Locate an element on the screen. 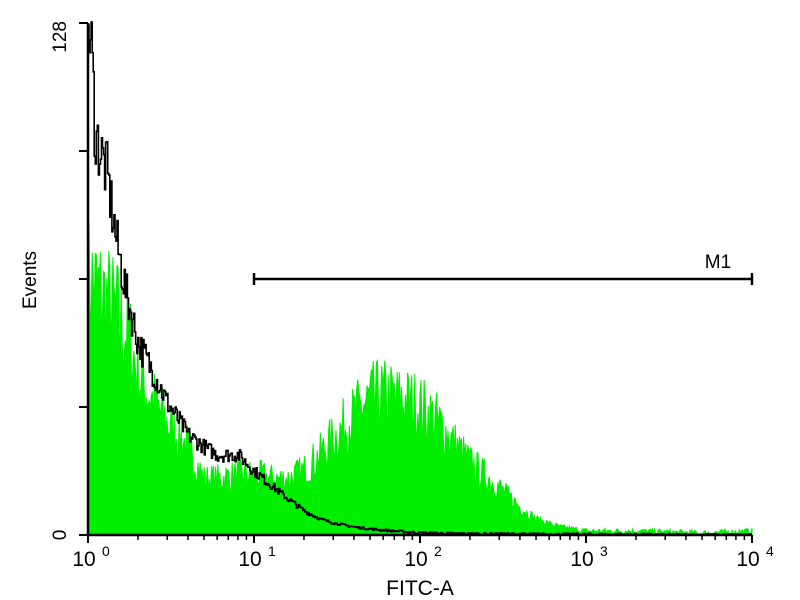 This screenshot has width=800, height=600. x-tick-exponent: 4 is located at coordinates (770, 551).